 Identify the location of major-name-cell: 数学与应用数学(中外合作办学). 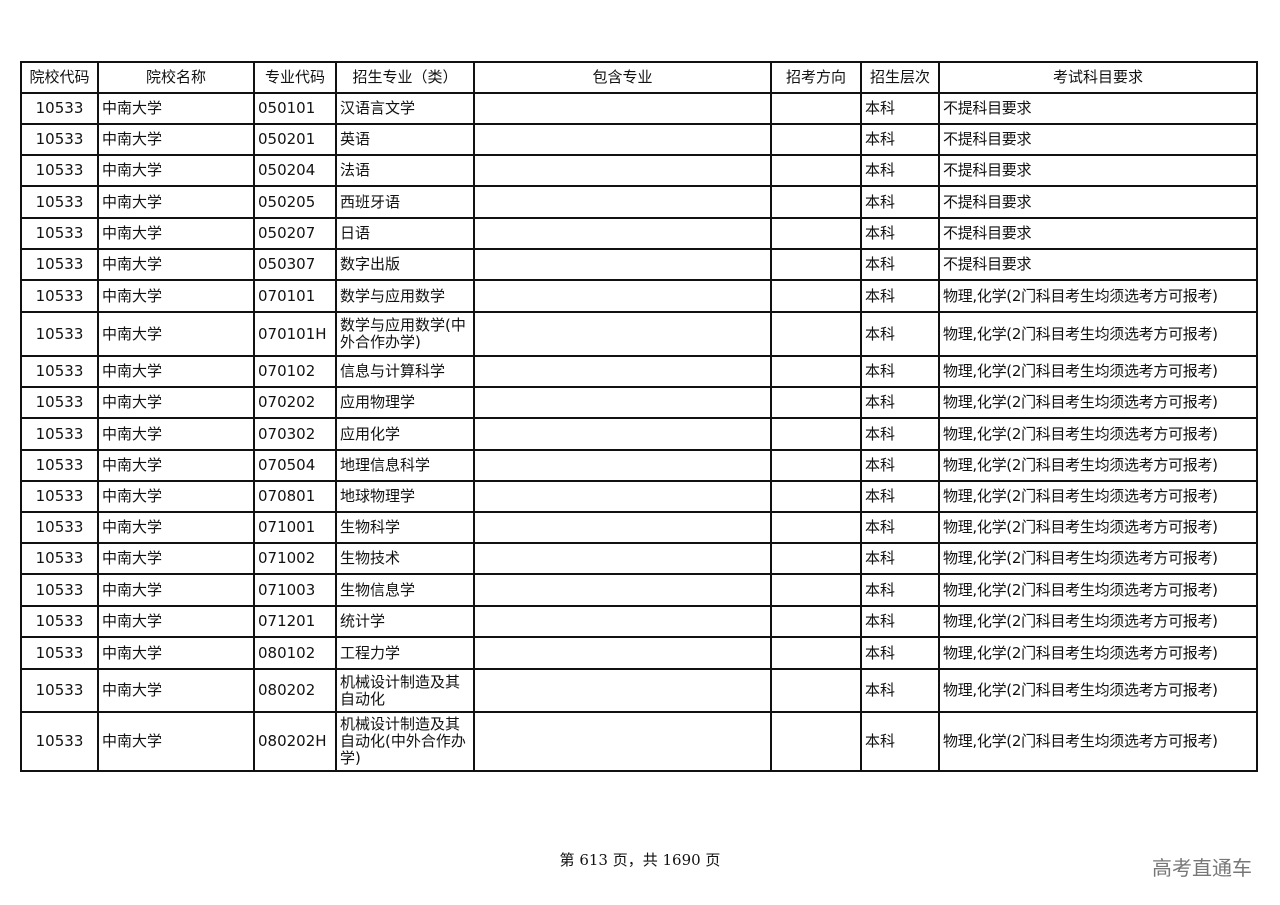
(405, 334).